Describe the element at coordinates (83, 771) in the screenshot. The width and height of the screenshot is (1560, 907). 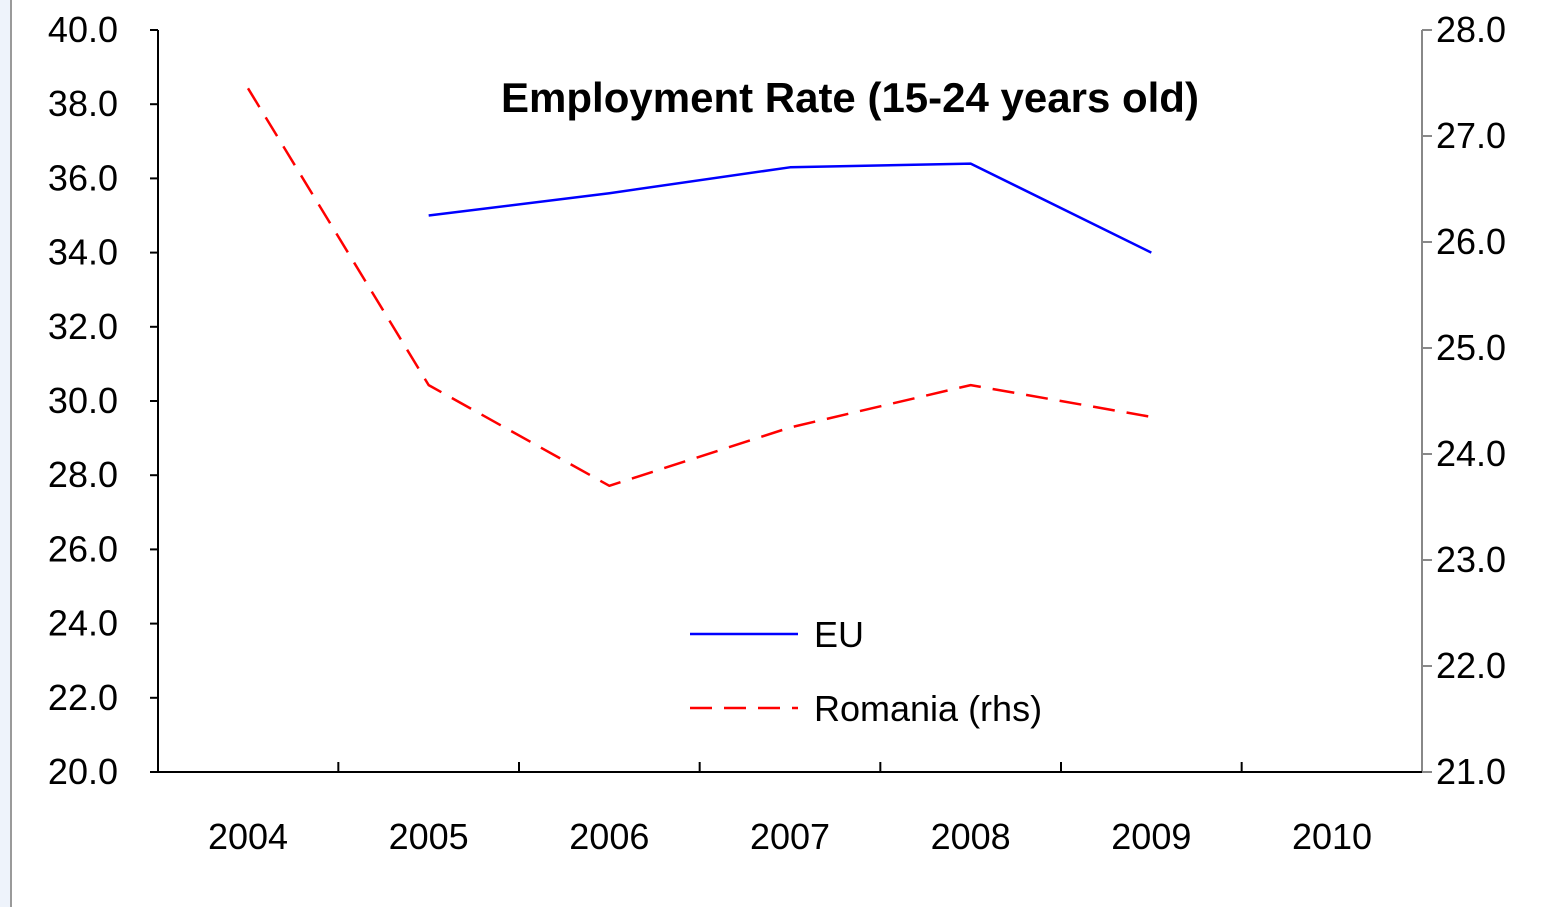
I see `y-left-tick-label: 20.0` at that location.